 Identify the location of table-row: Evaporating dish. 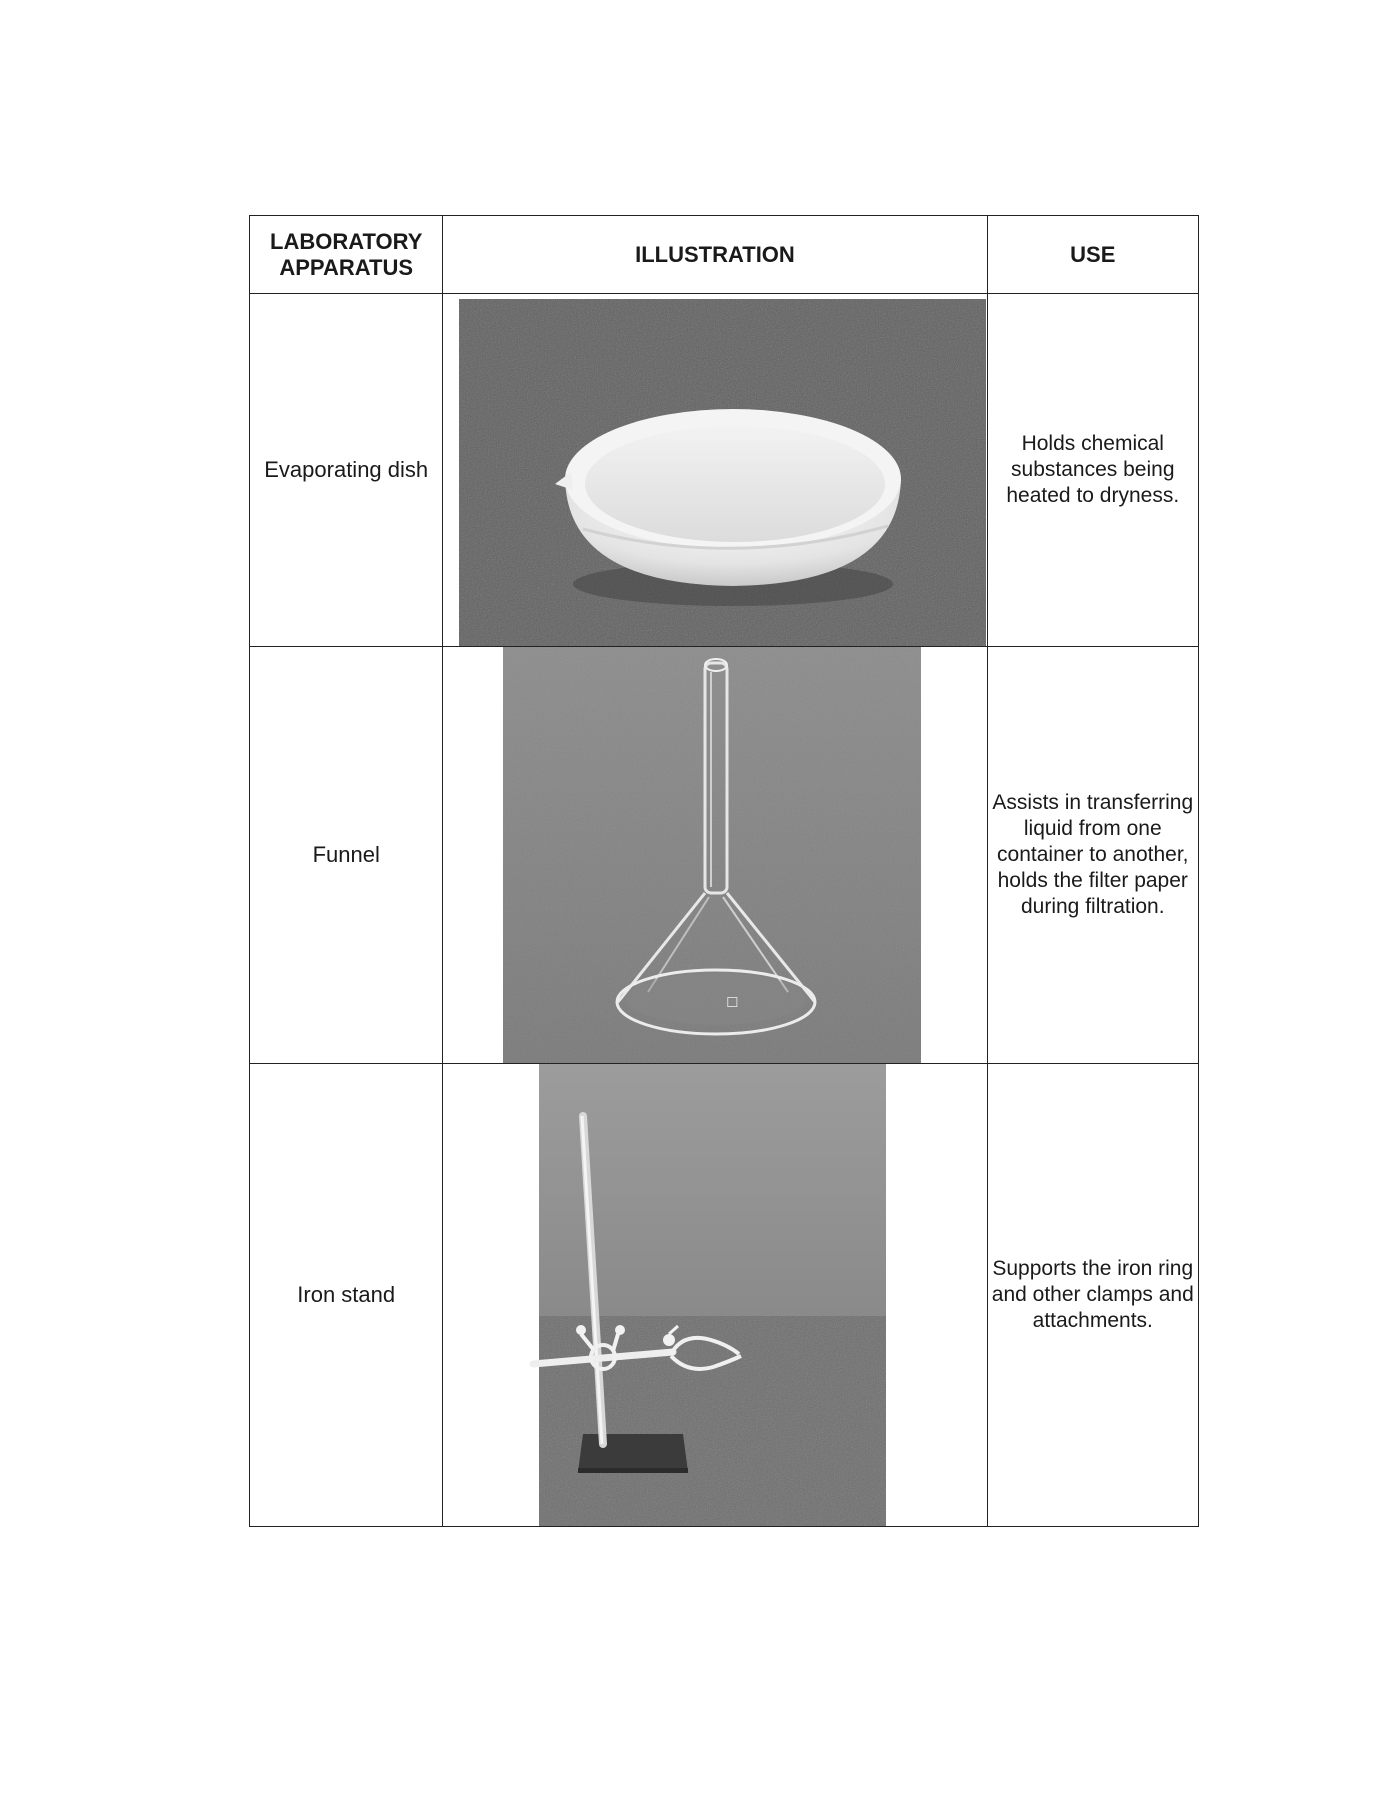
(724, 470).